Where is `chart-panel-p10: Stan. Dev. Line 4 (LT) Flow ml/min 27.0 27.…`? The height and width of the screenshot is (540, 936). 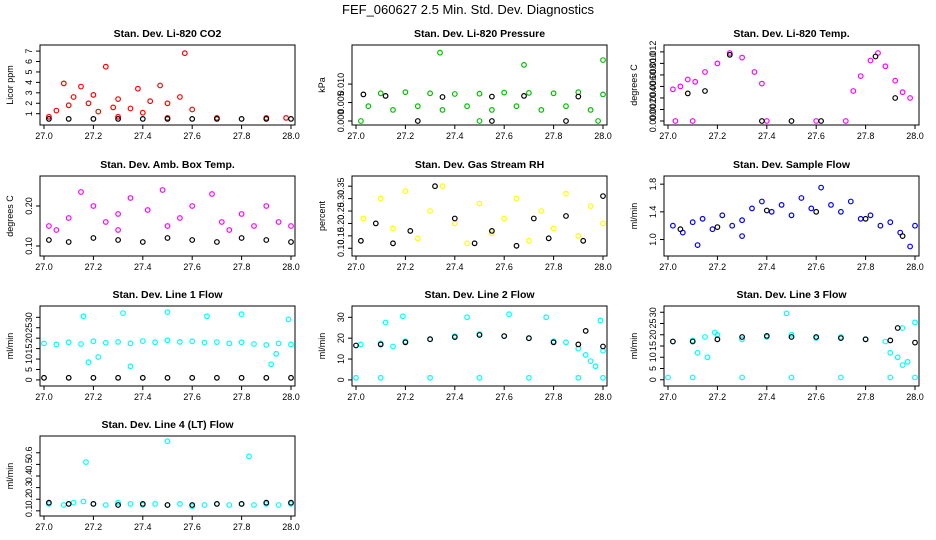 chart-panel-p10: Stan. Dev. Line 4 (LT) Flow ml/min 27.0 27.… is located at coordinates (152, 475).